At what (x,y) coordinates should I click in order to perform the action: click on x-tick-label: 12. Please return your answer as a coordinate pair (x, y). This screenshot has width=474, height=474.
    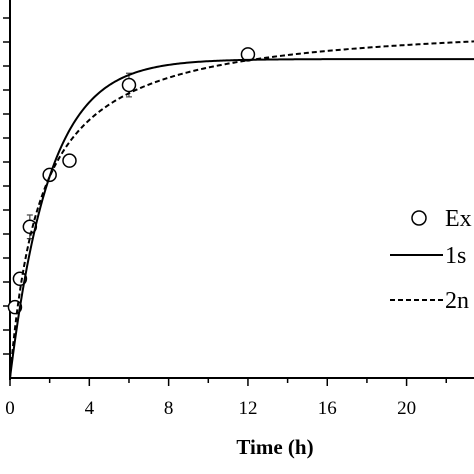
    Looking at the image, I should click on (247, 408).